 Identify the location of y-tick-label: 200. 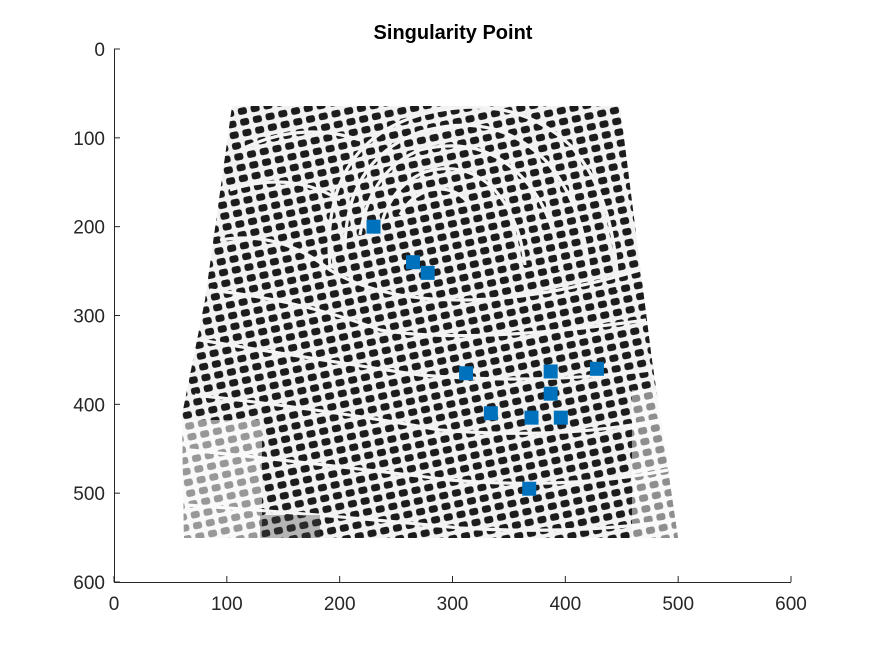
(89, 228).